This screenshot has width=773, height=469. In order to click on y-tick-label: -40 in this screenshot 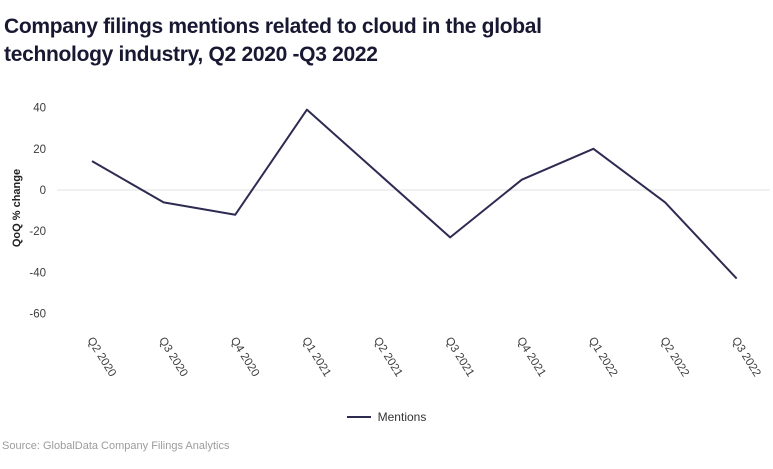, I will do `click(37, 273)`.